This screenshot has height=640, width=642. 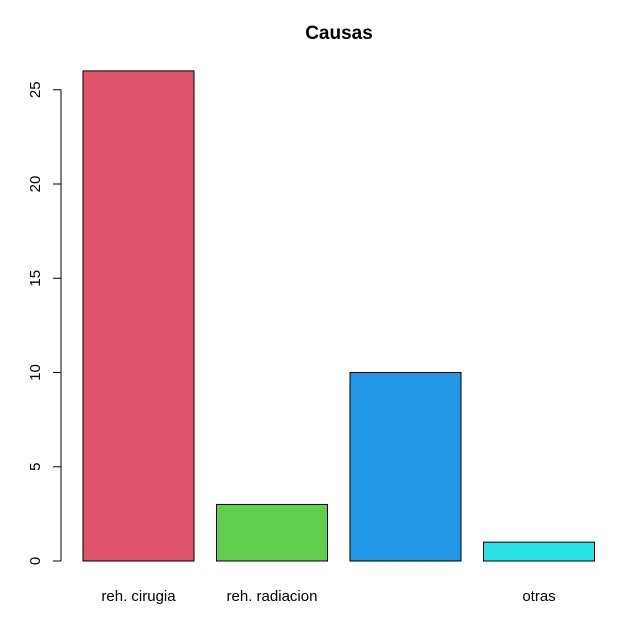 I want to click on y-tick-label: 0, so click(x=35, y=561).